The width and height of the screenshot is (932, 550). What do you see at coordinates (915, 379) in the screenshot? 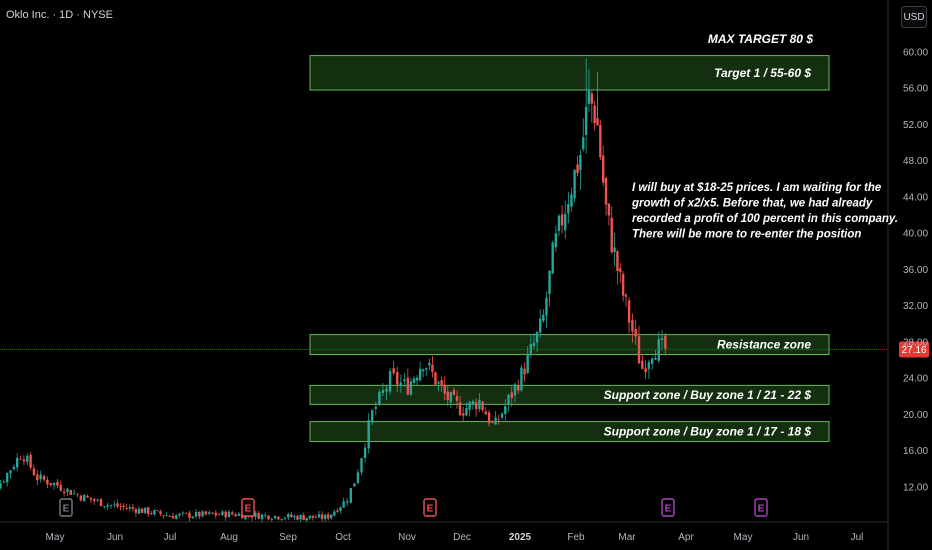
I see `price-tick-label: 24.00` at bounding box center [915, 379].